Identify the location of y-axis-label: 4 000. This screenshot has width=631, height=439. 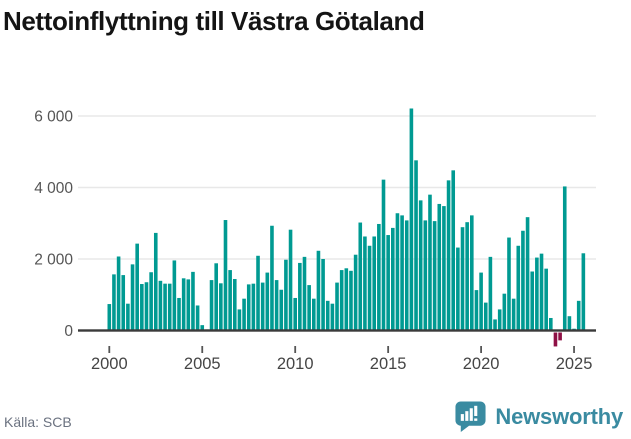
(53, 188).